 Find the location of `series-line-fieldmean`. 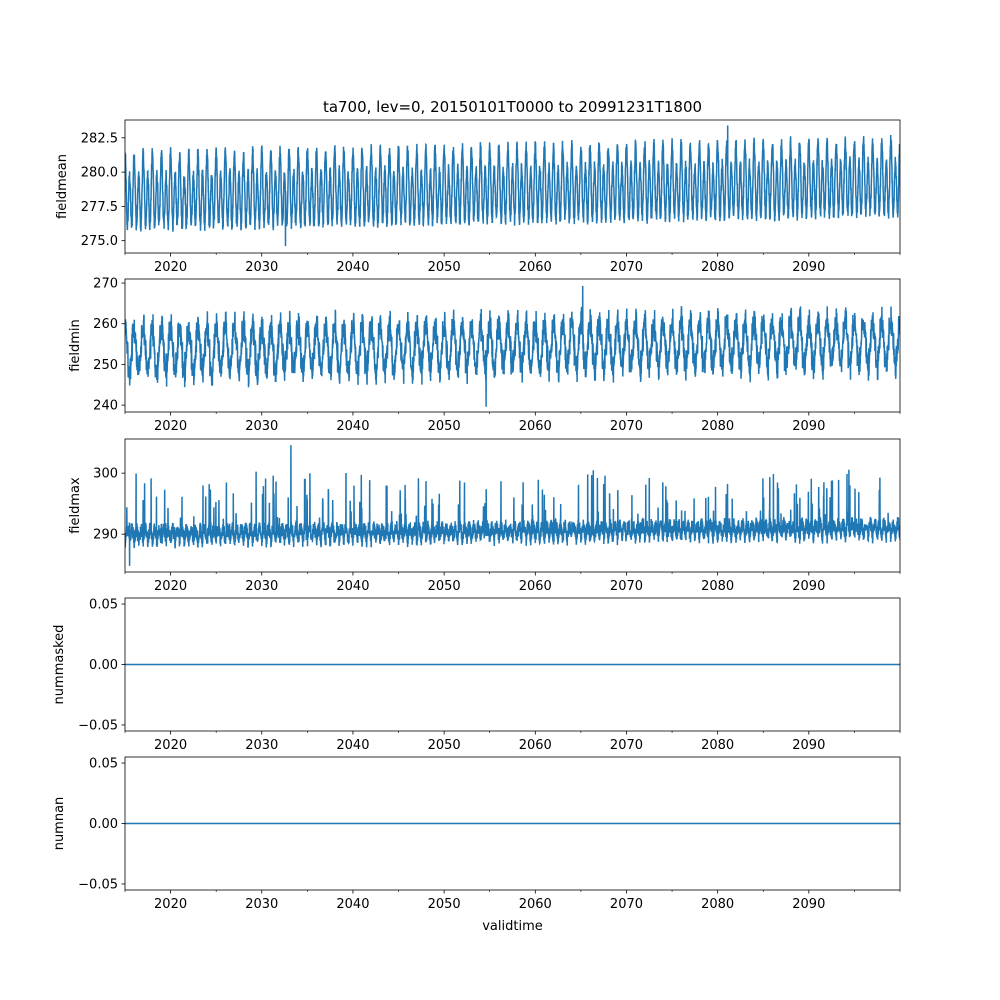

series-line-fieldmean is located at coordinates (512, 186).